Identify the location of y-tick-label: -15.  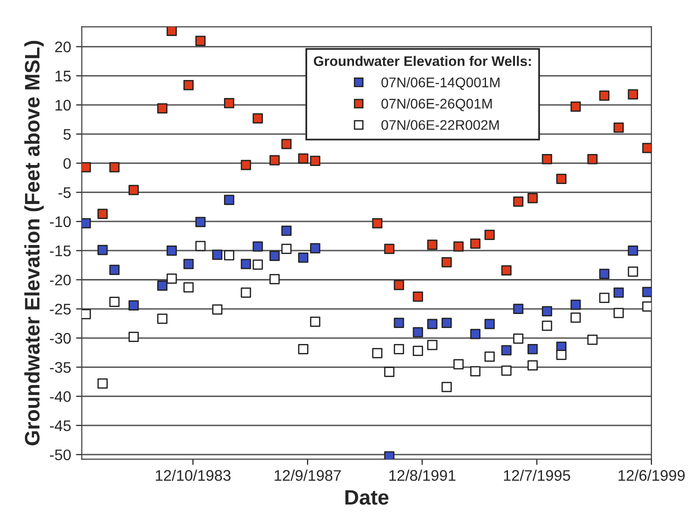
(60, 251).